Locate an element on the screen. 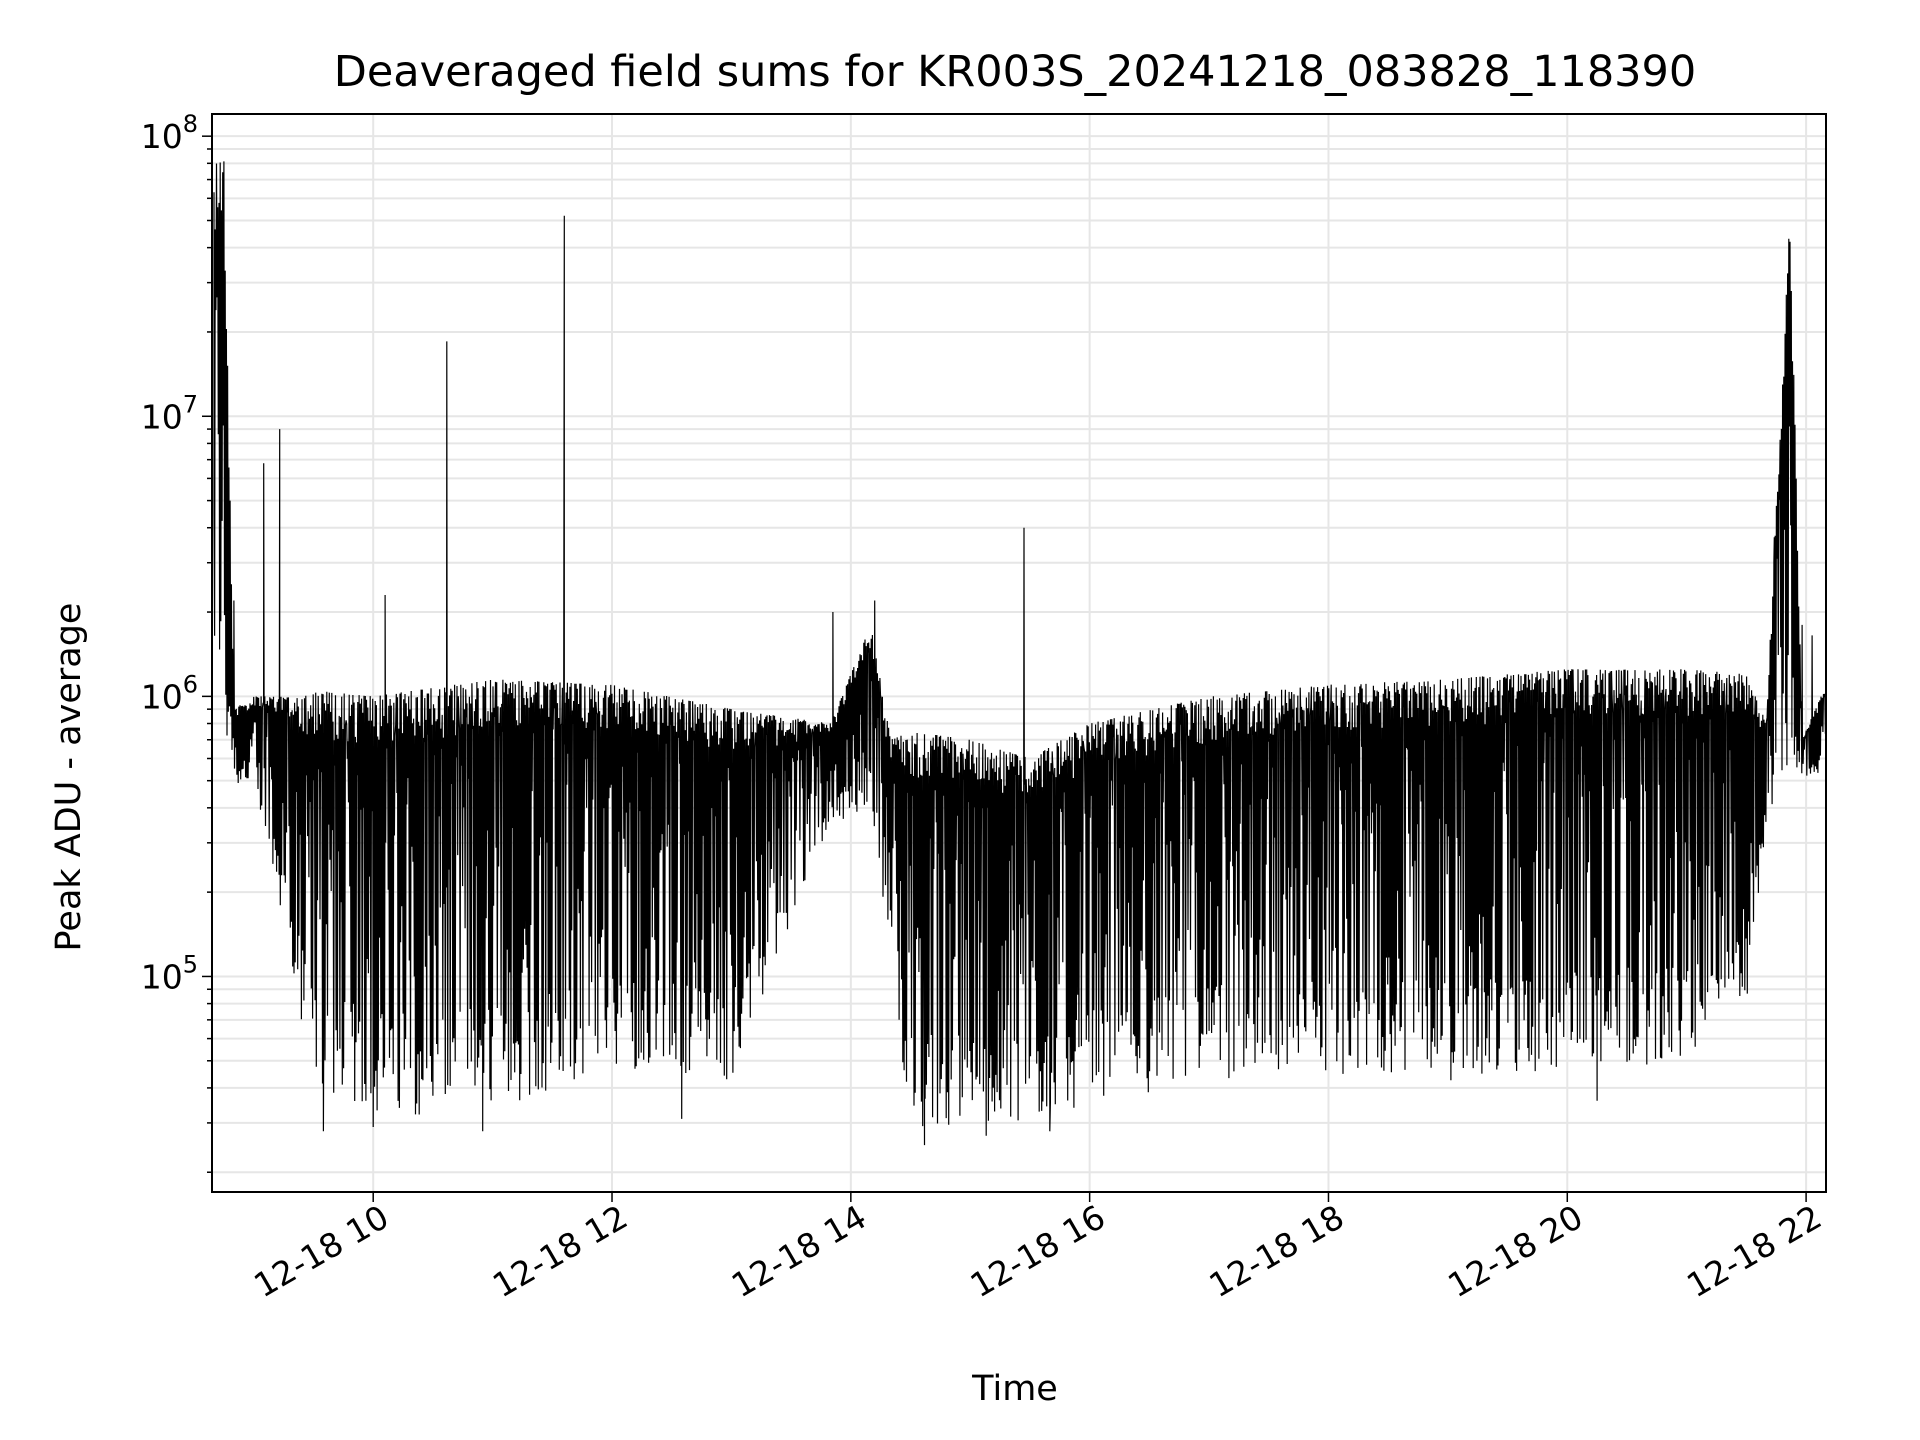  y-tick-label: 10⁷ is located at coordinates (169, 413).